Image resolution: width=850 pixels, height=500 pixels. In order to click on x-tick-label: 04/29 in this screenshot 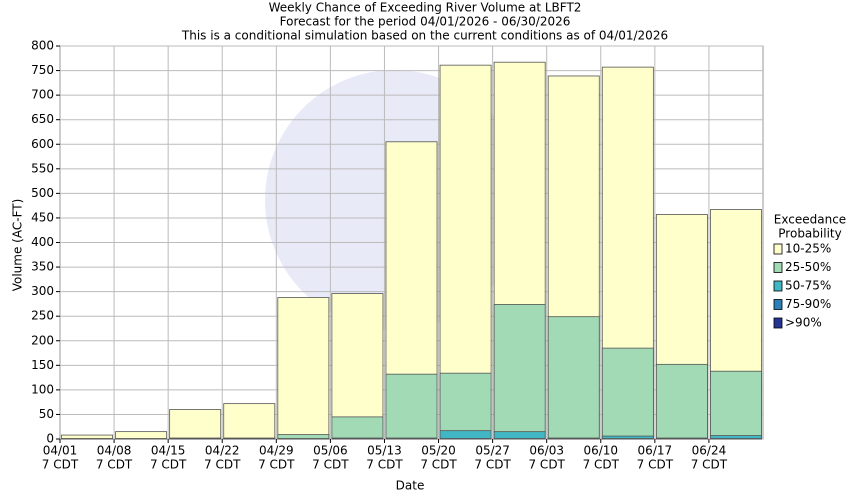, I will do `click(276, 451)`.